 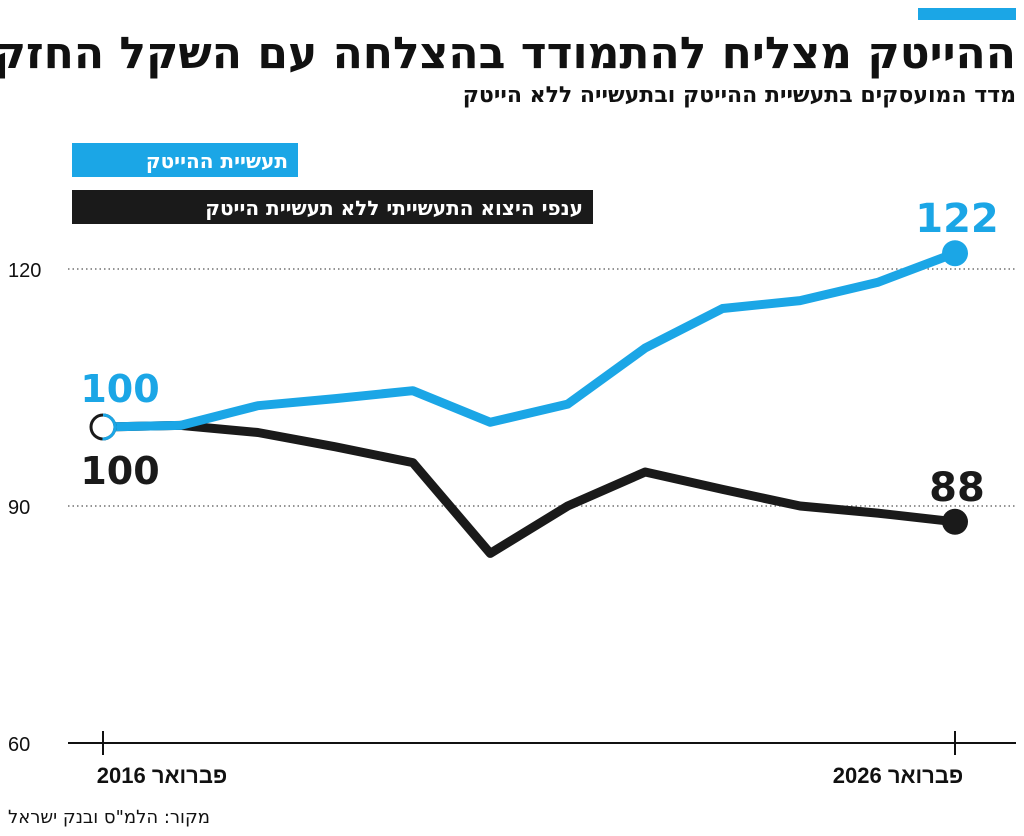 I want to click on data-label: 88, so click(x=957, y=488).